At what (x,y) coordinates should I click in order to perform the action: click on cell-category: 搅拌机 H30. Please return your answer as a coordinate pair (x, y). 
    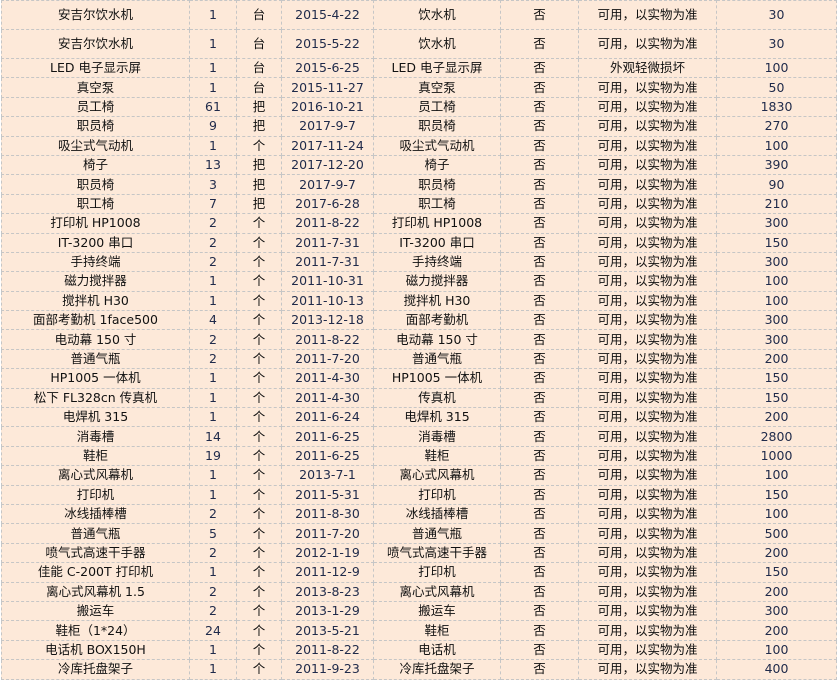
    Looking at the image, I should click on (437, 301).